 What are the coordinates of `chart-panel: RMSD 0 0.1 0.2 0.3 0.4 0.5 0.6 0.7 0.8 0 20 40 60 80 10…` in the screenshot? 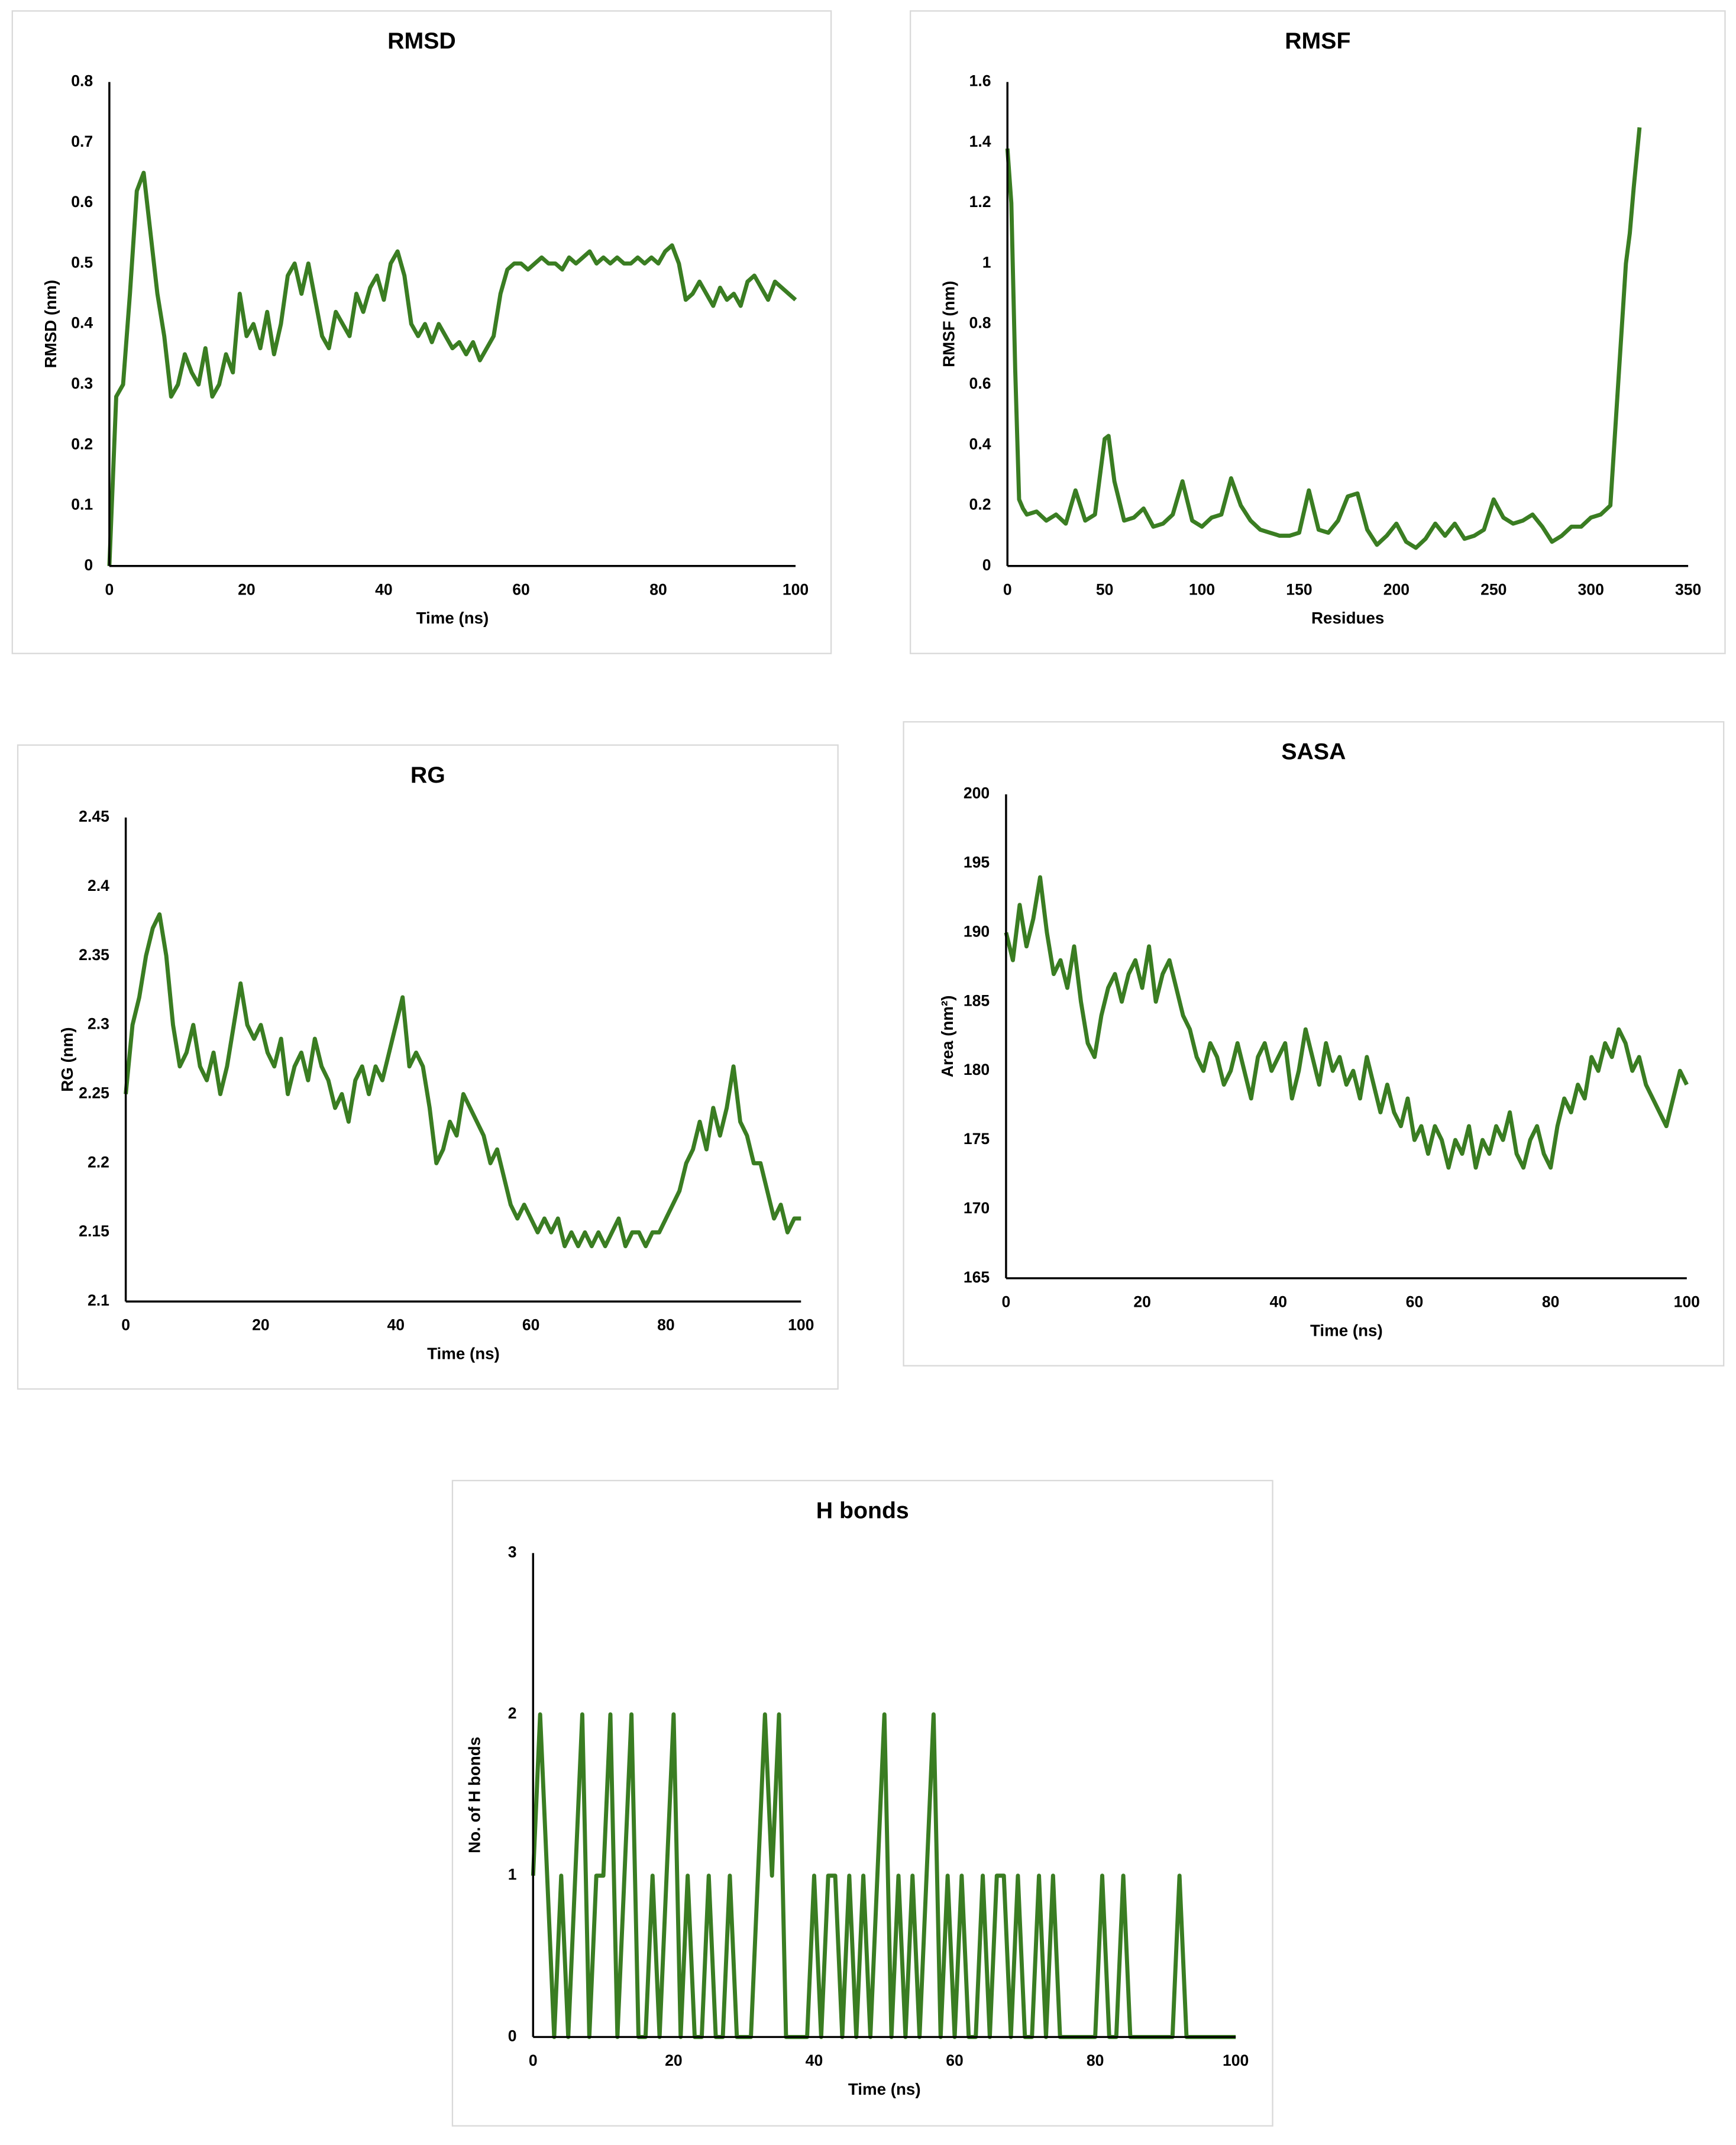 It's located at (421, 332).